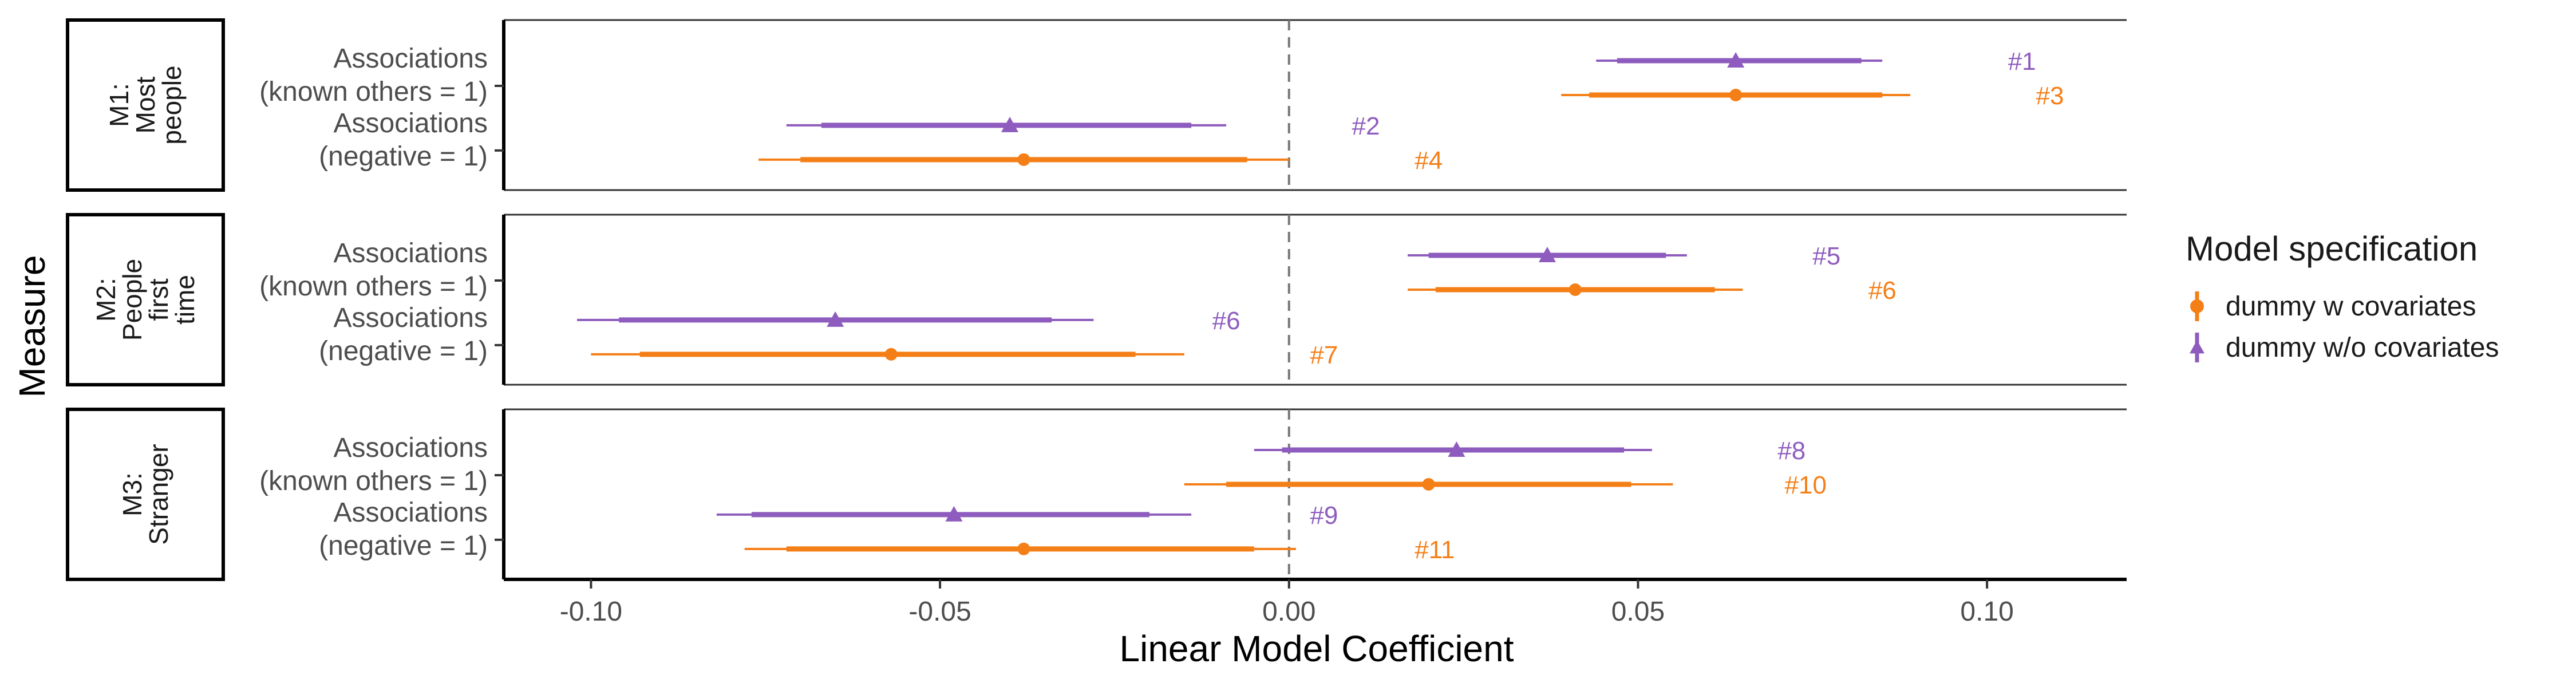  Describe the element at coordinates (1099, 550) in the screenshot. I see `estimate-with-covariates: #11` at that location.